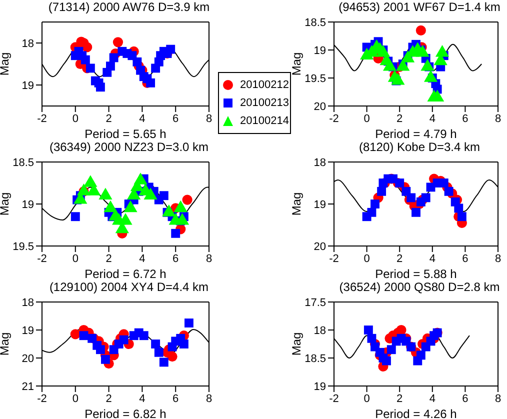  What do you see at coordinates (264, 121) in the screenshot?
I see `legend-label: 20100214` at bounding box center [264, 121].